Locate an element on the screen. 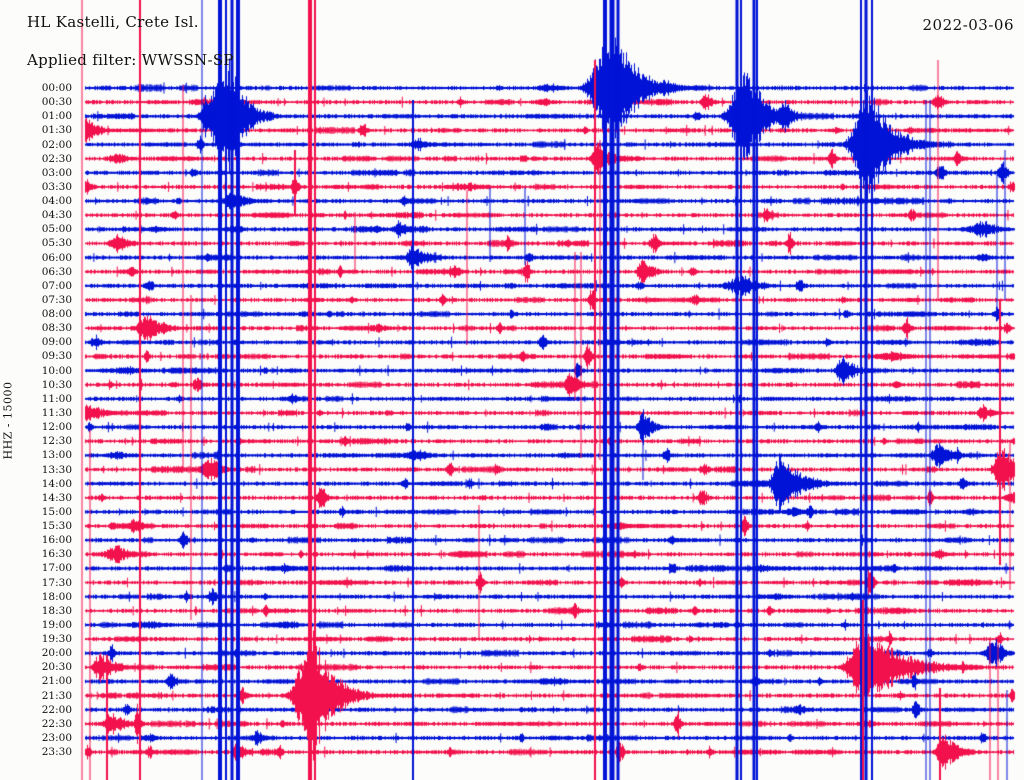  time-label-0600: 06:00 is located at coordinates (56, 257).